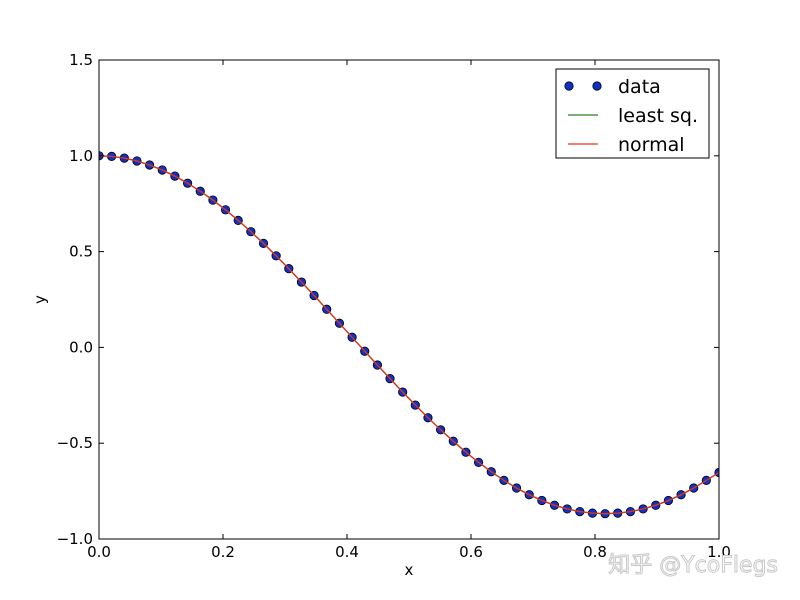 This screenshot has height=600, width=800. What do you see at coordinates (40, 299) in the screenshot?
I see `y-axis-label: y` at bounding box center [40, 299].